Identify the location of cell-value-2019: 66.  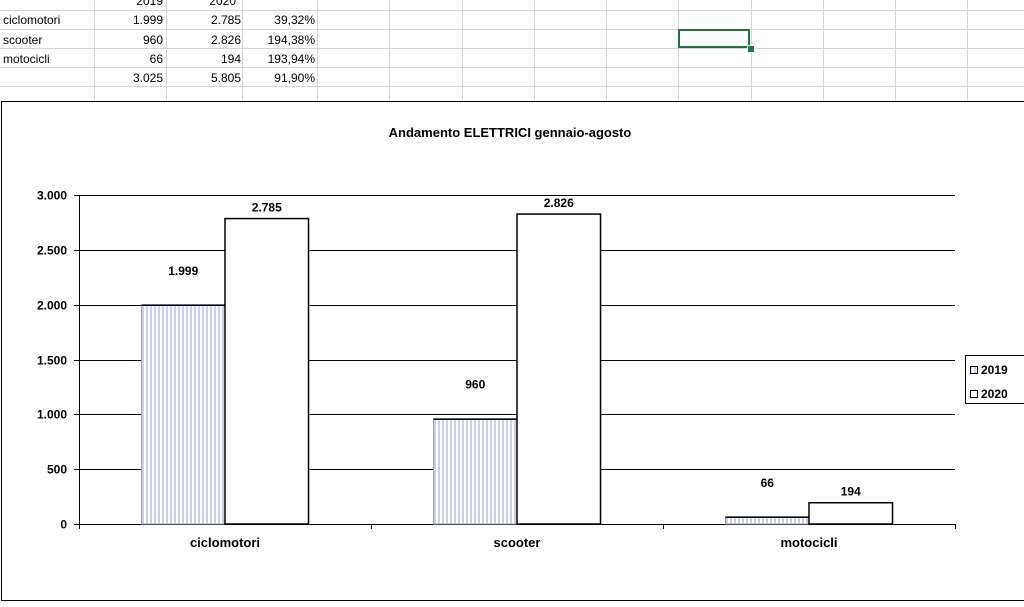
(129, 59).